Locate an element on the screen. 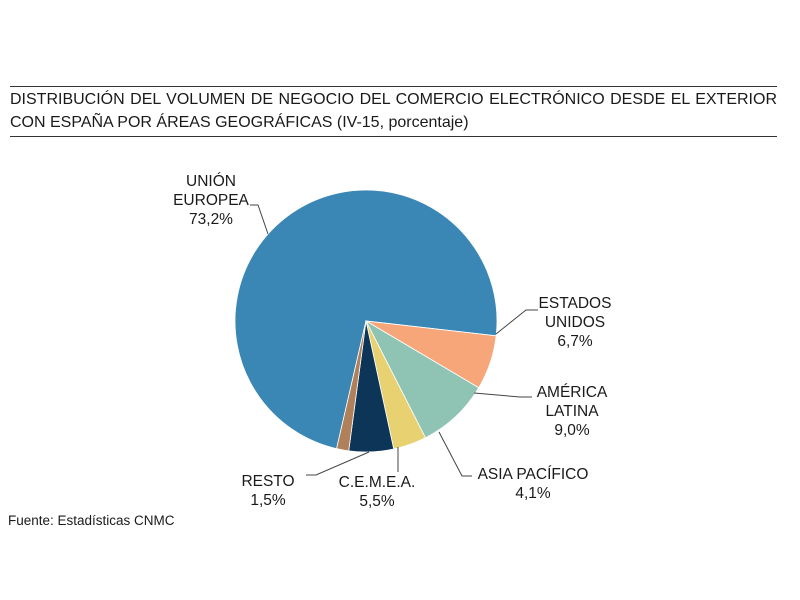 The height and width of the screenshot is (600, 800). slice-label-estados-unidos: ESTADOS UNIDOS 6,7% is located at coordinates (575, 322).